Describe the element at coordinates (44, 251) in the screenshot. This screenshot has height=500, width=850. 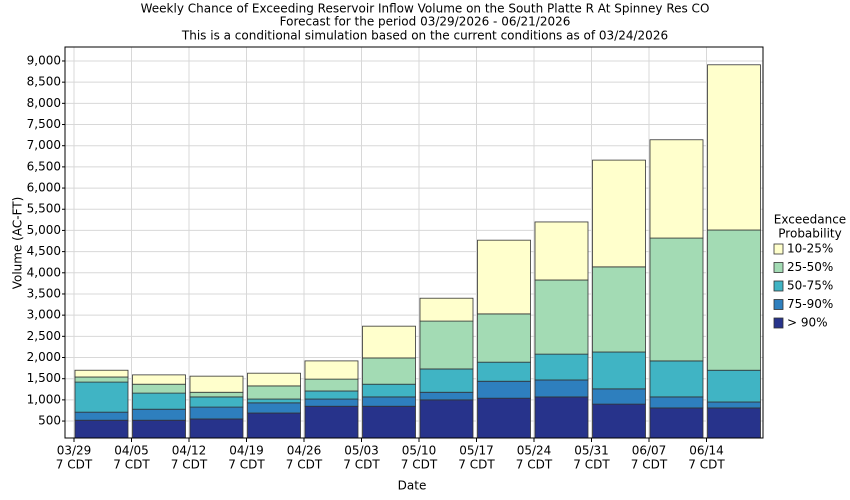
I see `y-tick-label: 4,500` at that location.